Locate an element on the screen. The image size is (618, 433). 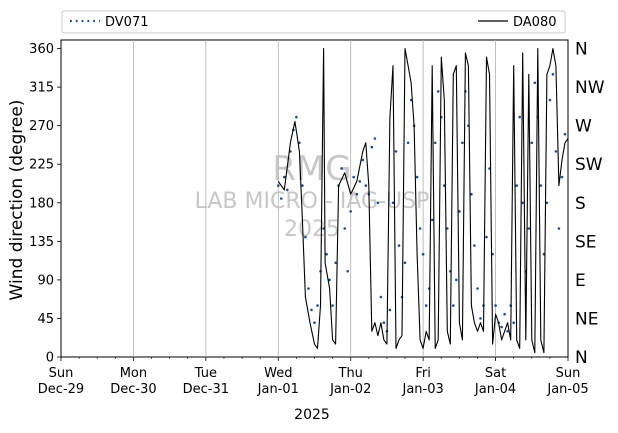
x-tick-label-date: Dec-31 is located at coordinates (206, 389).